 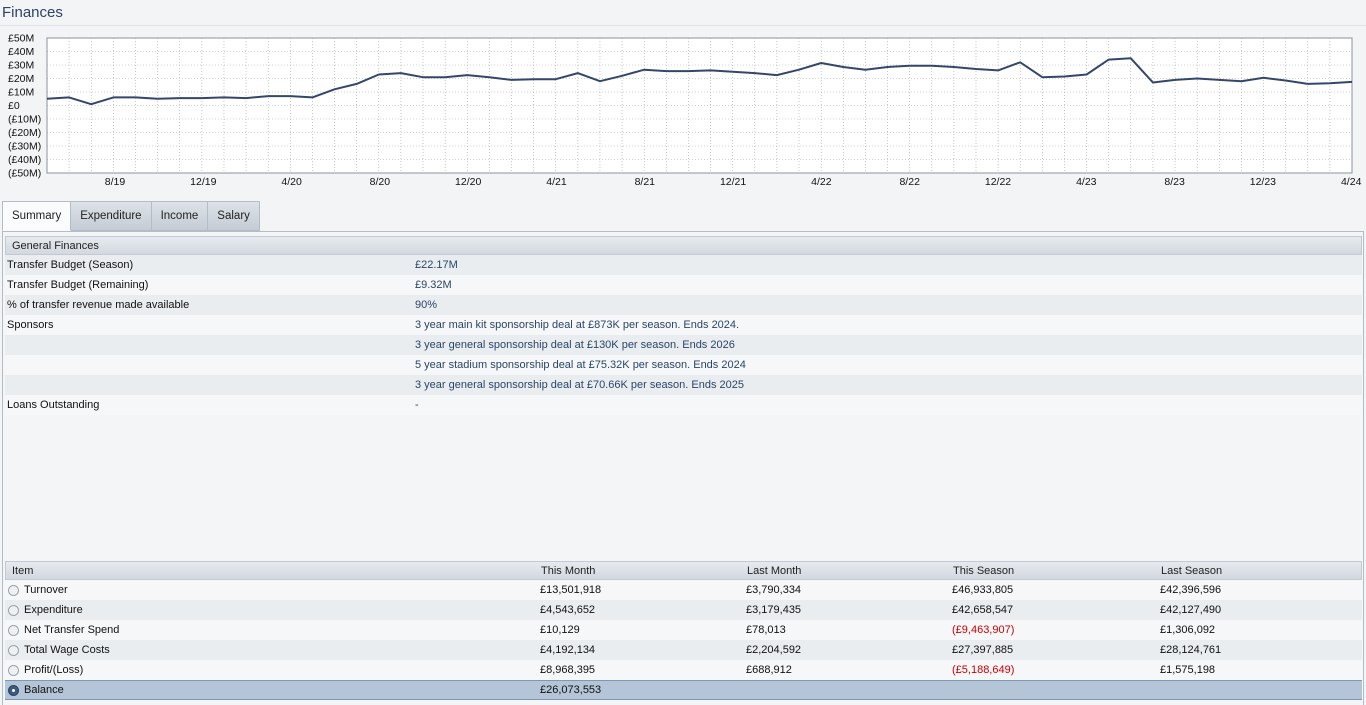 I want to click on x-tick-label: 12/19, so click(x=203, y=182).